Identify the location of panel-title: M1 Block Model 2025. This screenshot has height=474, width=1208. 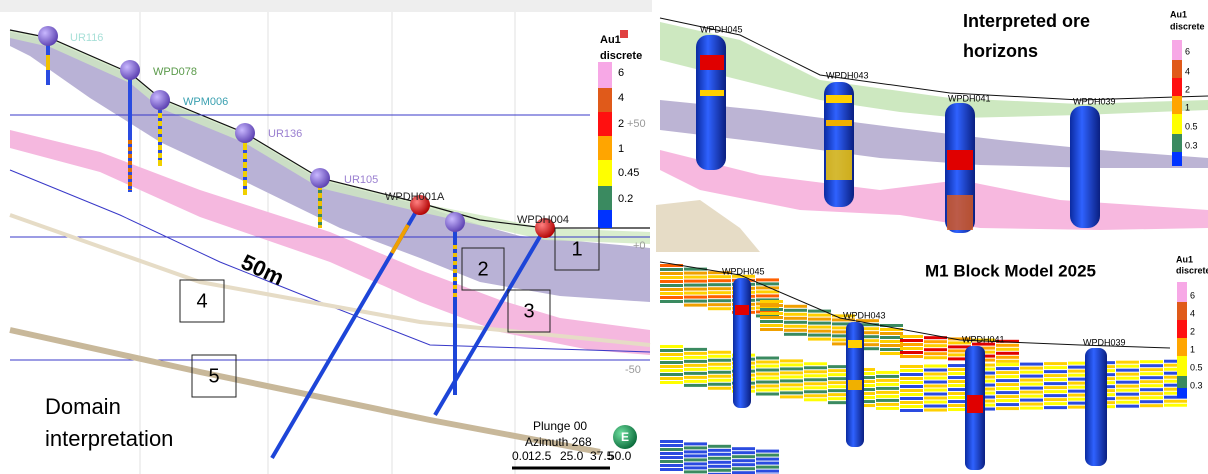
(1010, 270).